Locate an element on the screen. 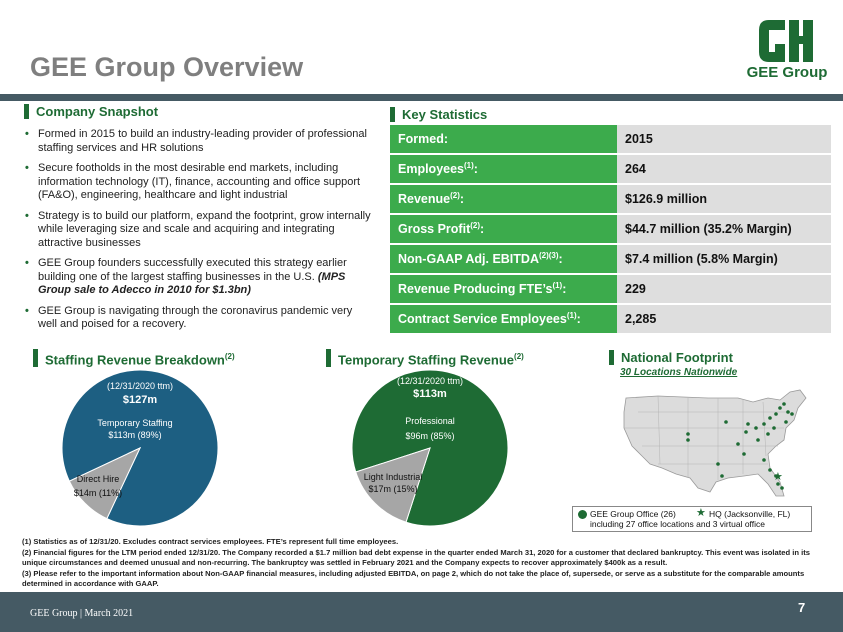 Image resolution: width=843 pixels, height=632 pixels. stats-value: 2015 is located at coordinates (724, 139).